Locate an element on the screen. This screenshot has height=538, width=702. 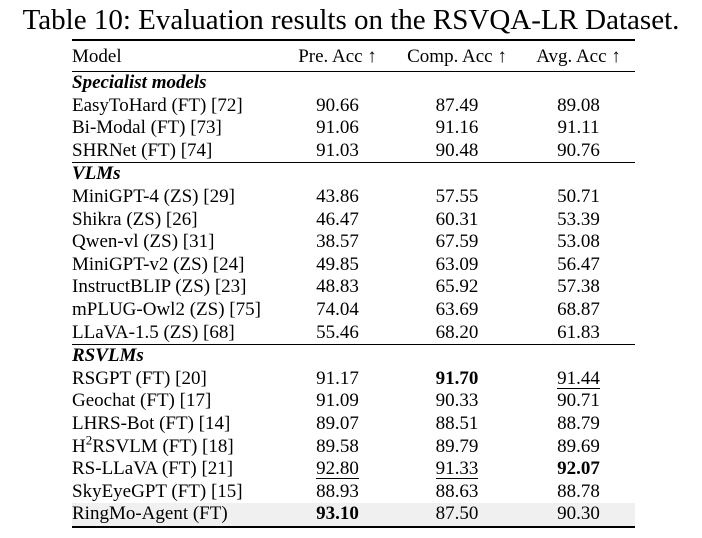
model-name: MiniGPT-v2 (ZS) [24] is located at coordinates (158, 264).